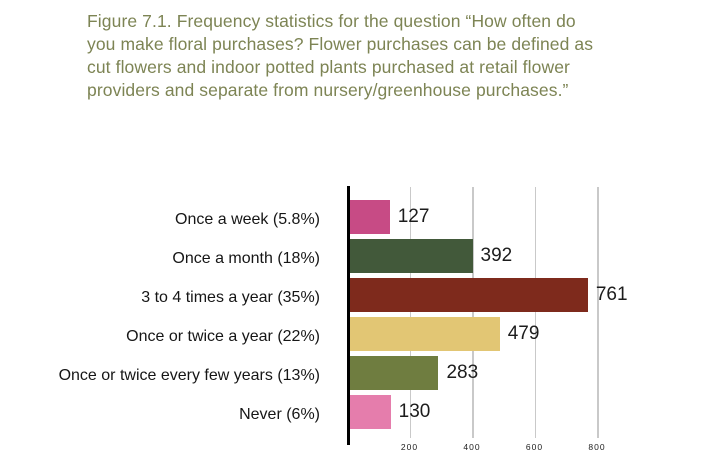  I want to click on y-axis-line, so click(348, 315).